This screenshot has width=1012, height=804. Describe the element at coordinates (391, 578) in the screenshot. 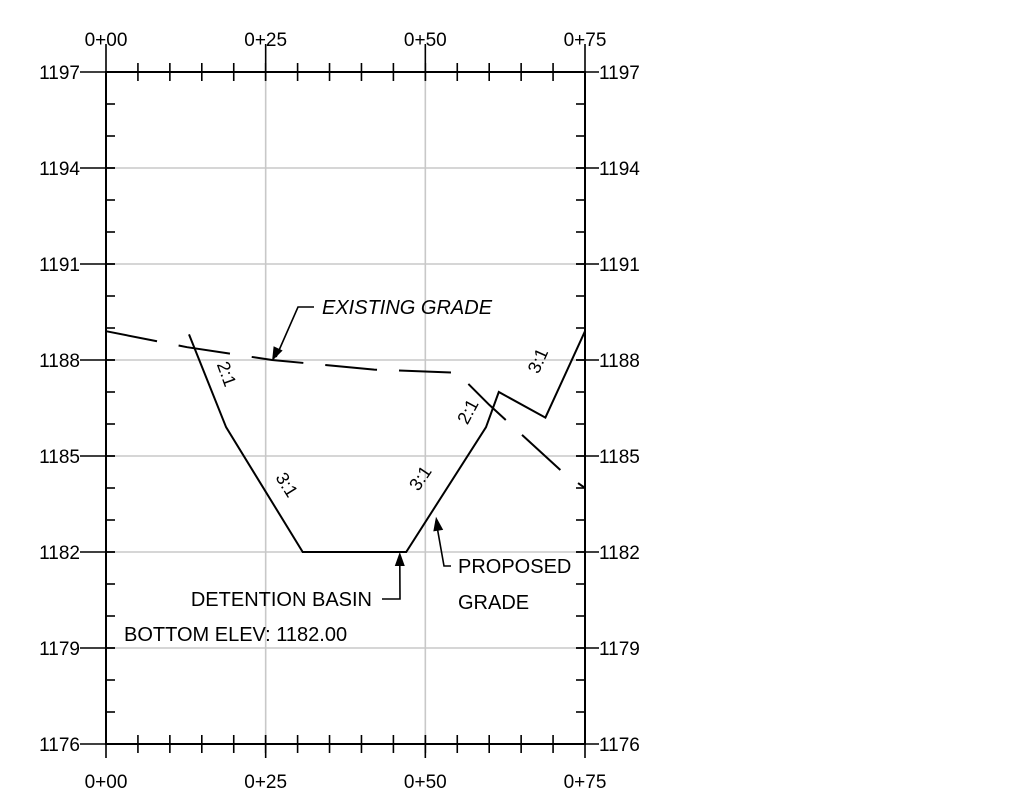

I see `detention-basin-leader` at that location.